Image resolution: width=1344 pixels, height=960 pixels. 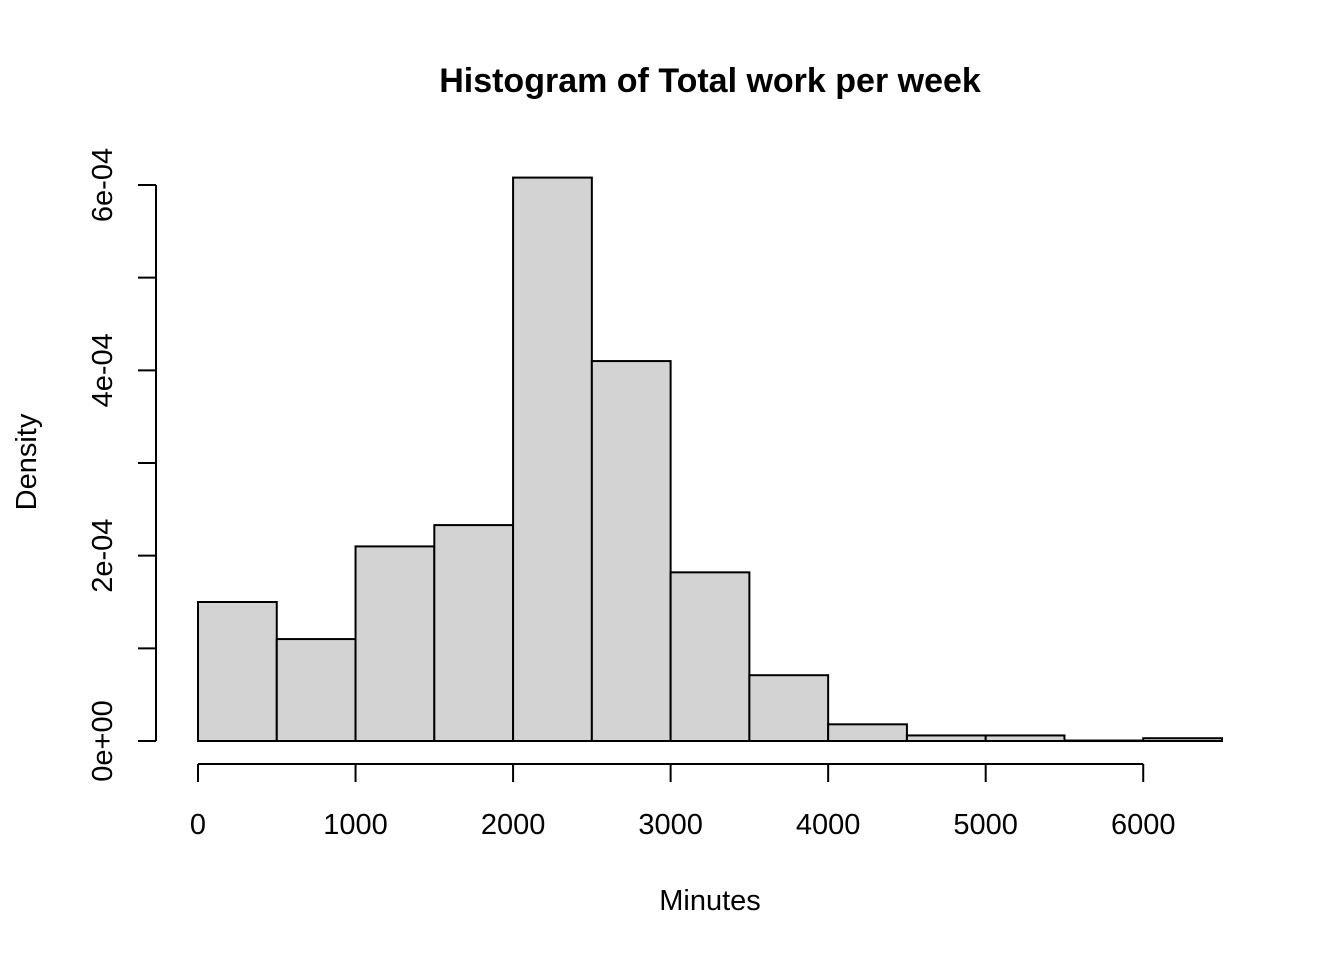 What do you see at coordinates (710, 81) in the screenshot?
I see `chart-title: Histogram of Total work per week` at bounding box center [710, 81].